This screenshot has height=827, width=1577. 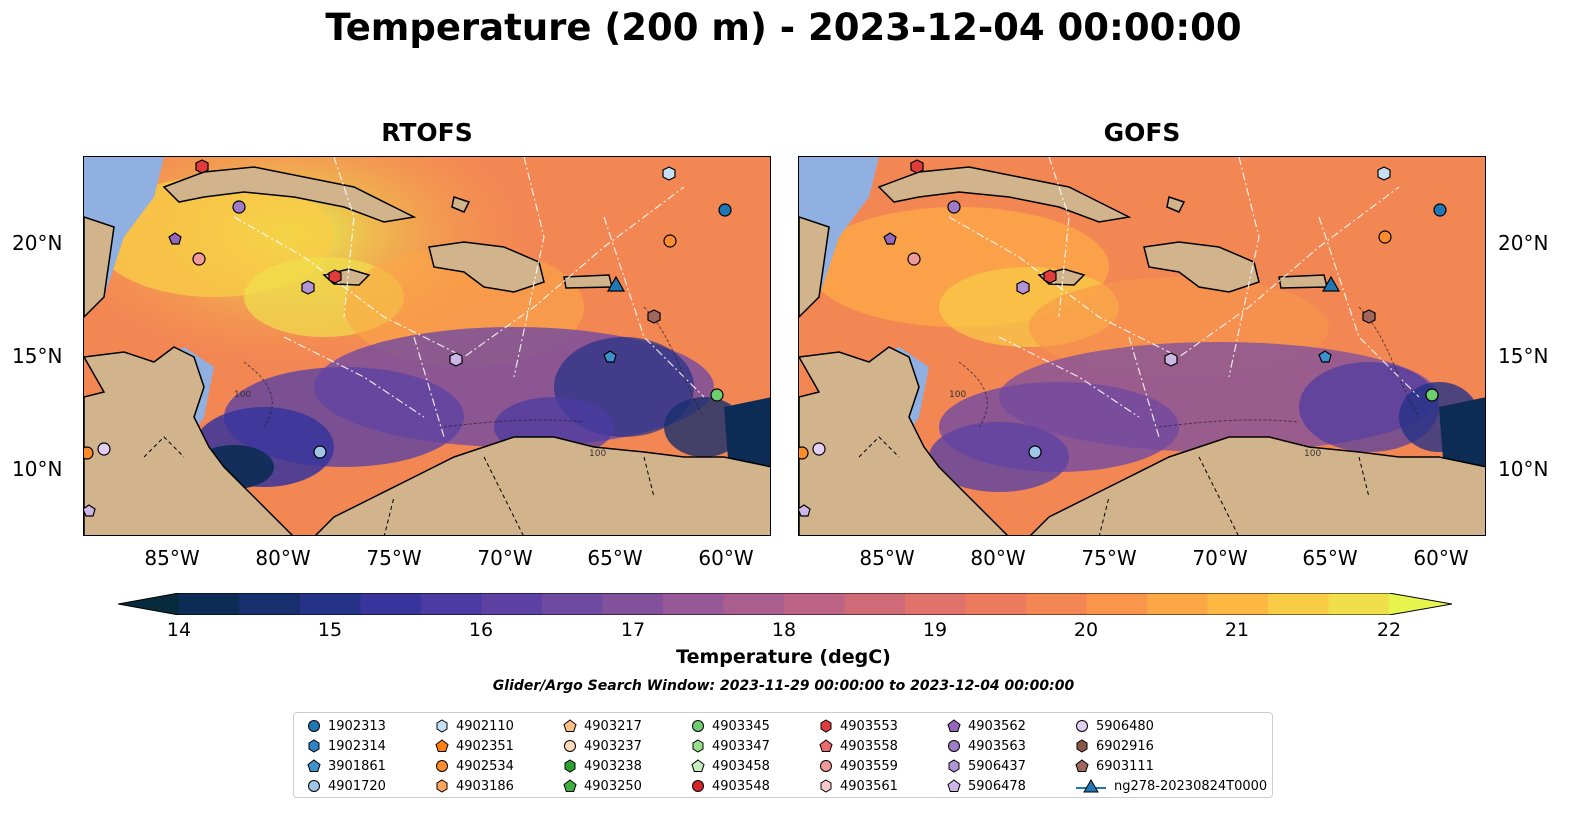 What do you see at coordinates (1389, 630) in the screenshot?
I see `colorbar-tick: 22` at bounding box center [1389, 630].